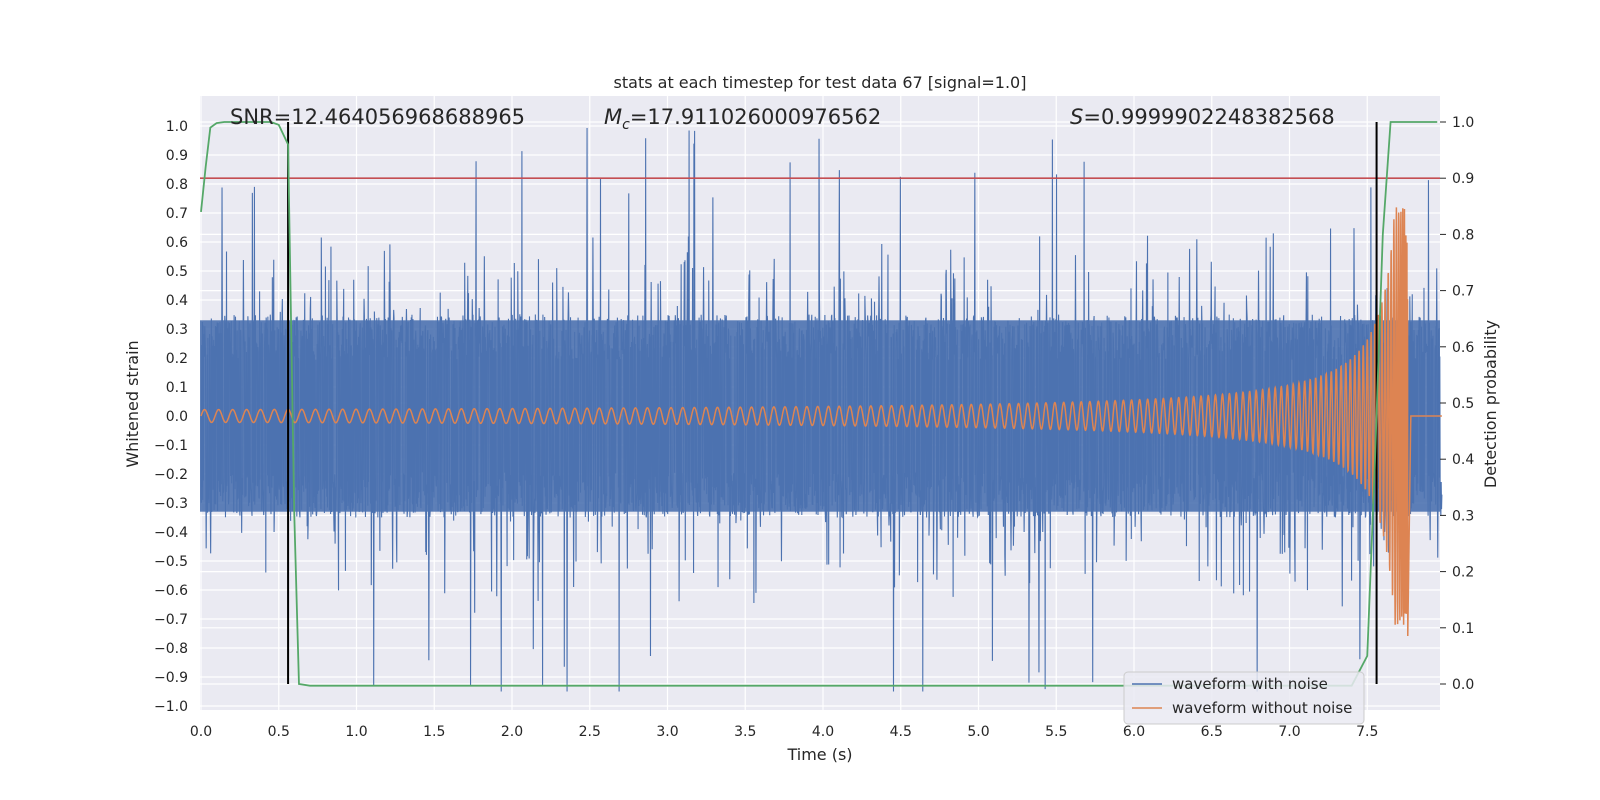 This screenshot has width=1600, height=800. What do you see at coordinates (171, 678) in the screenshot?
I see `y-tick-label: −0.9` at bounding box center [171, 678].